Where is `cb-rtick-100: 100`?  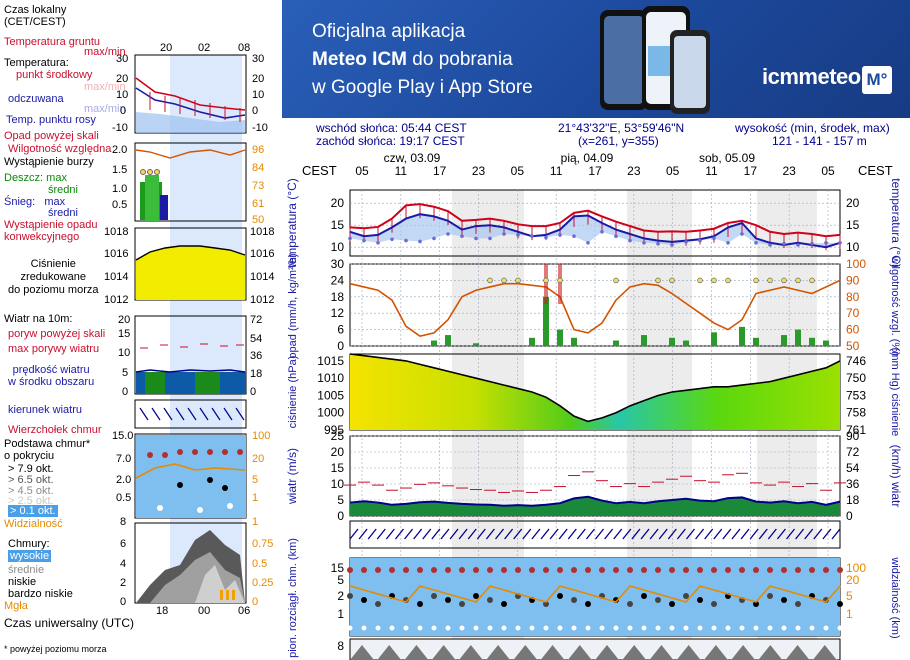
cb-rtick-100: 100 is located at coordinates (261, 436).